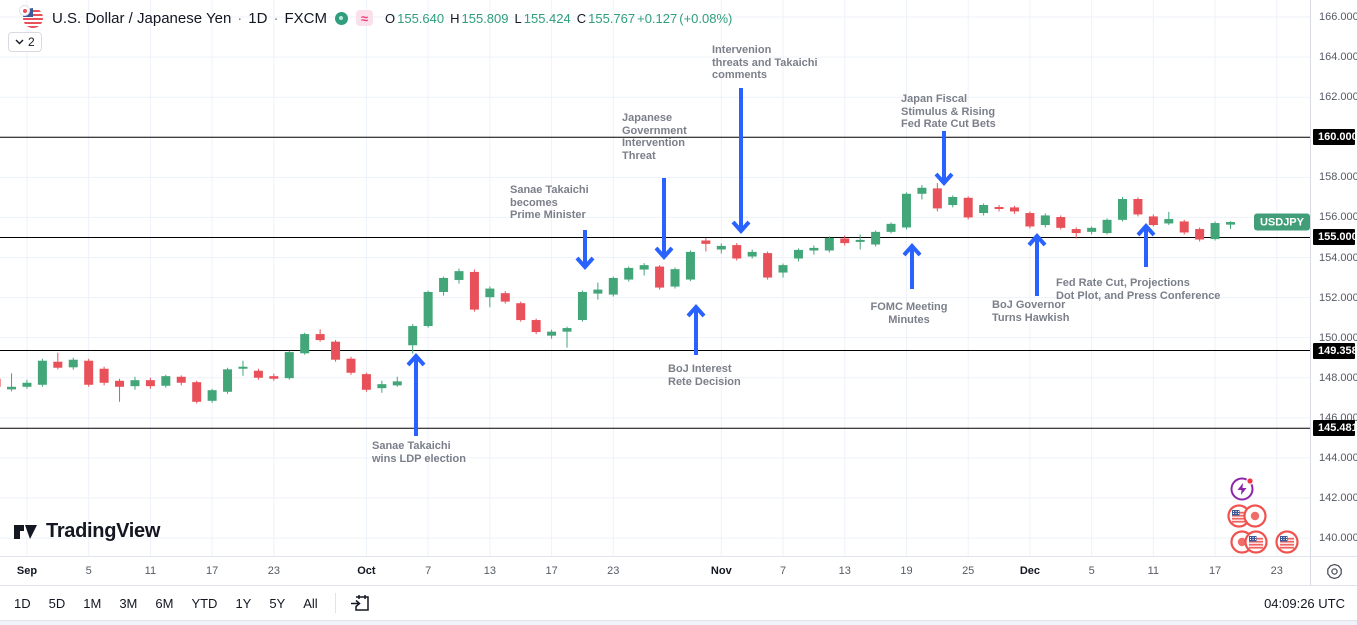 The height and width of the screenshot is (625, 1357). What do you see at coordinates (1338, 217) in the screenshot?
I see `price-axis-tick: 156.000` at bounding box center [1338, 217].